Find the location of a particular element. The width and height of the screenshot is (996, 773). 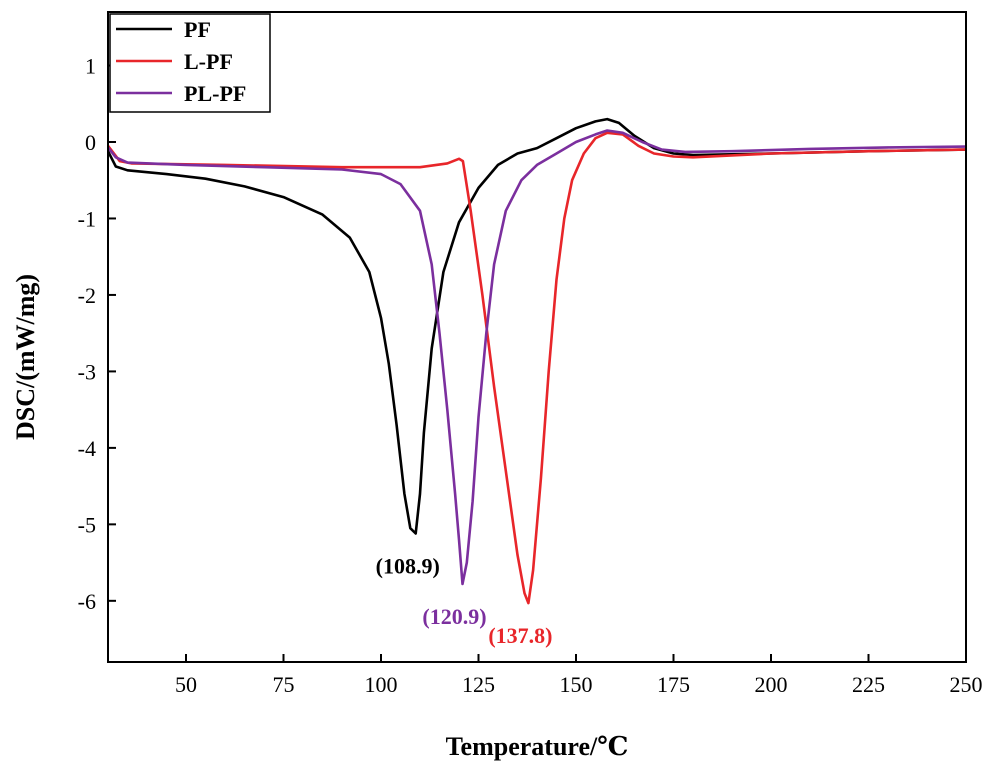

legend-box is located at coordinates (190, 63).